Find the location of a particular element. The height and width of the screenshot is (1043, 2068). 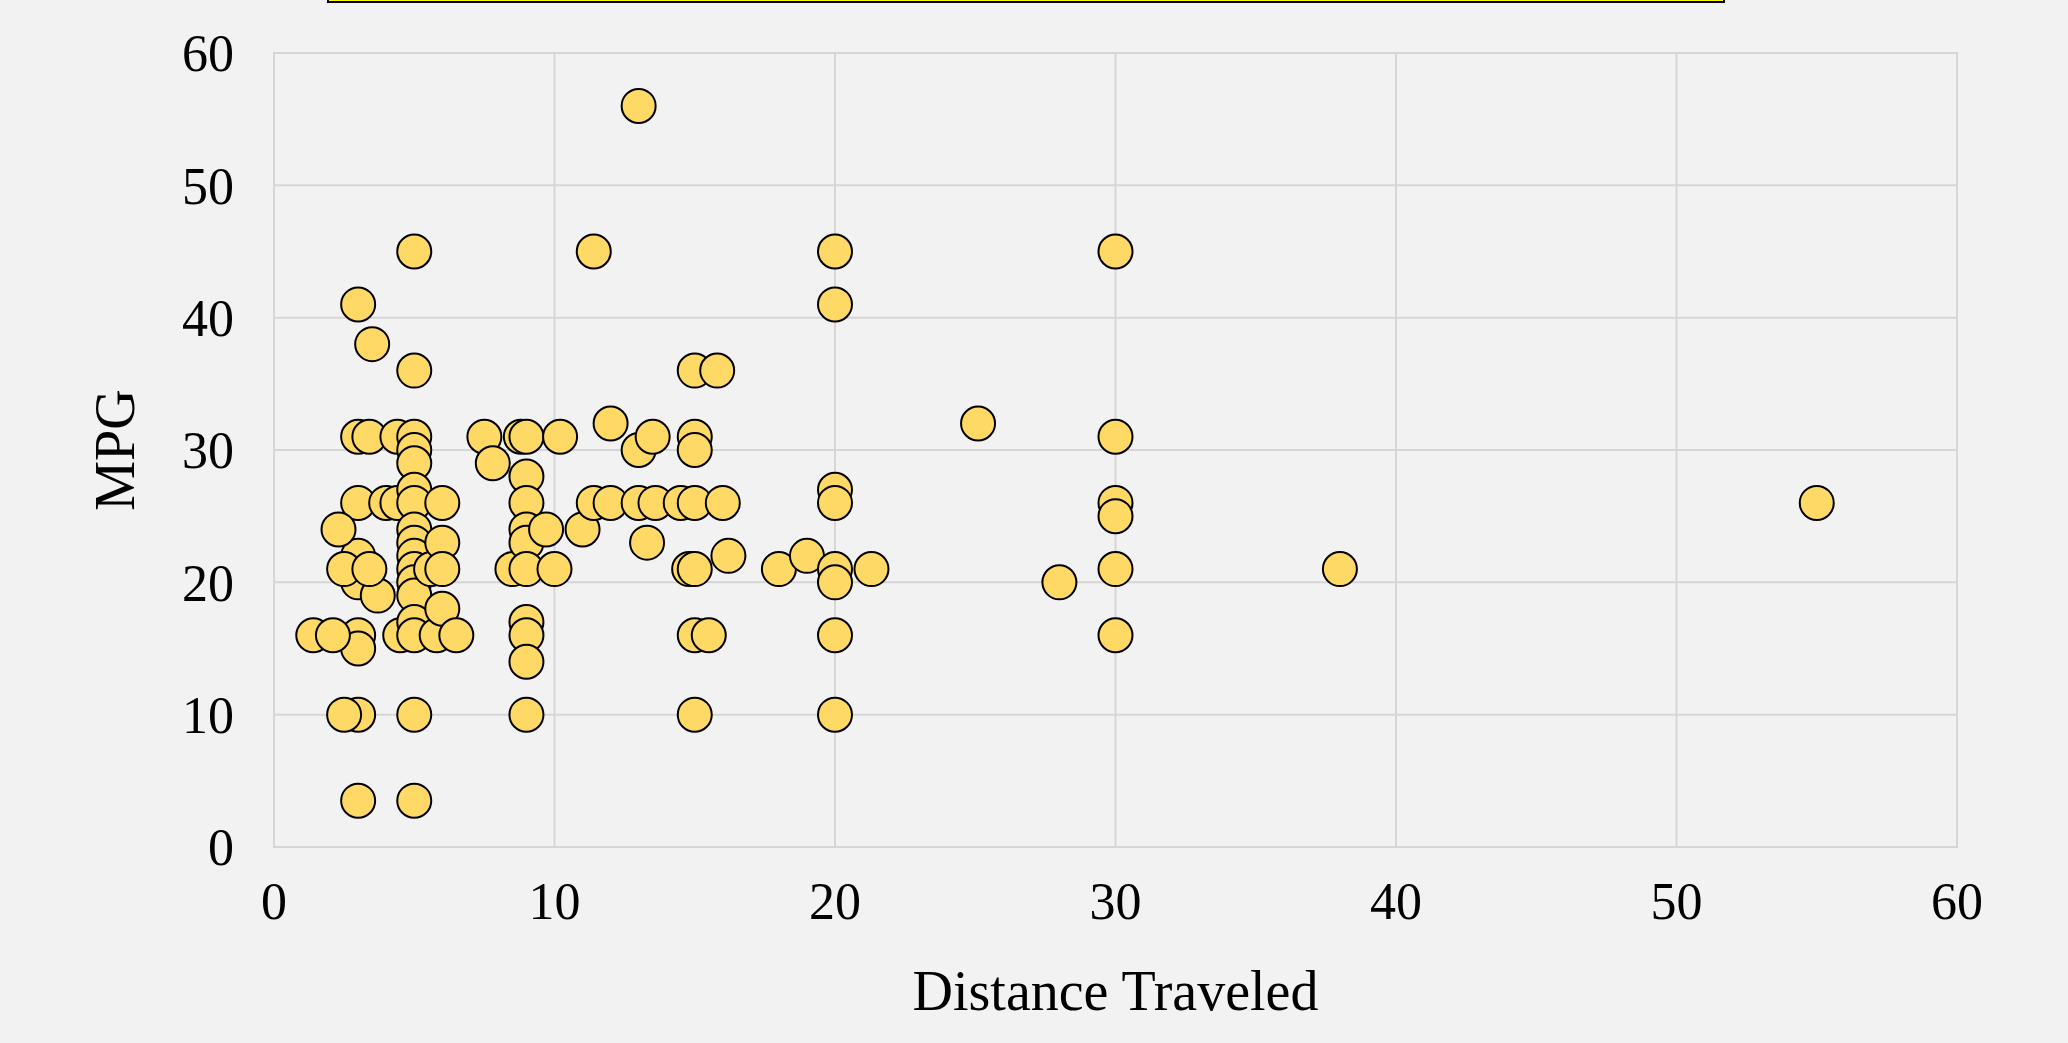

y-tick-label: 10 is located at coordinates (208, 715).